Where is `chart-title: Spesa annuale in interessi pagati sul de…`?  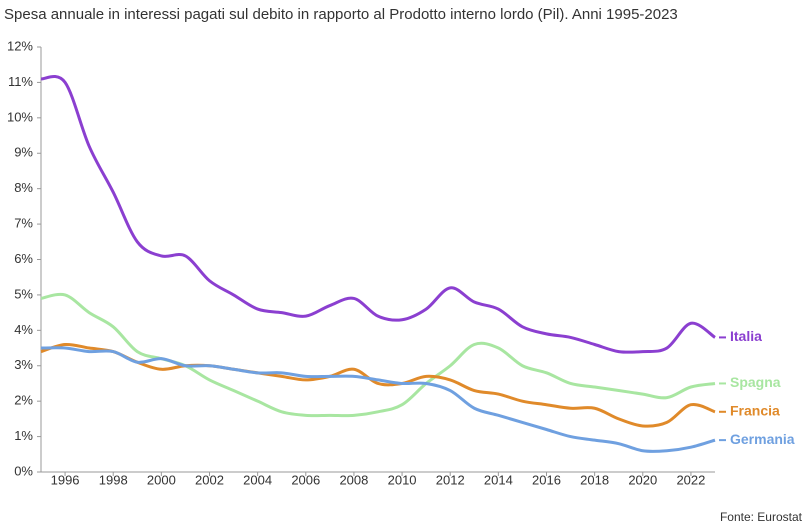 chart-title: Spesa annuale in interessi pagati sul de… is located at coordinates (341, 14).